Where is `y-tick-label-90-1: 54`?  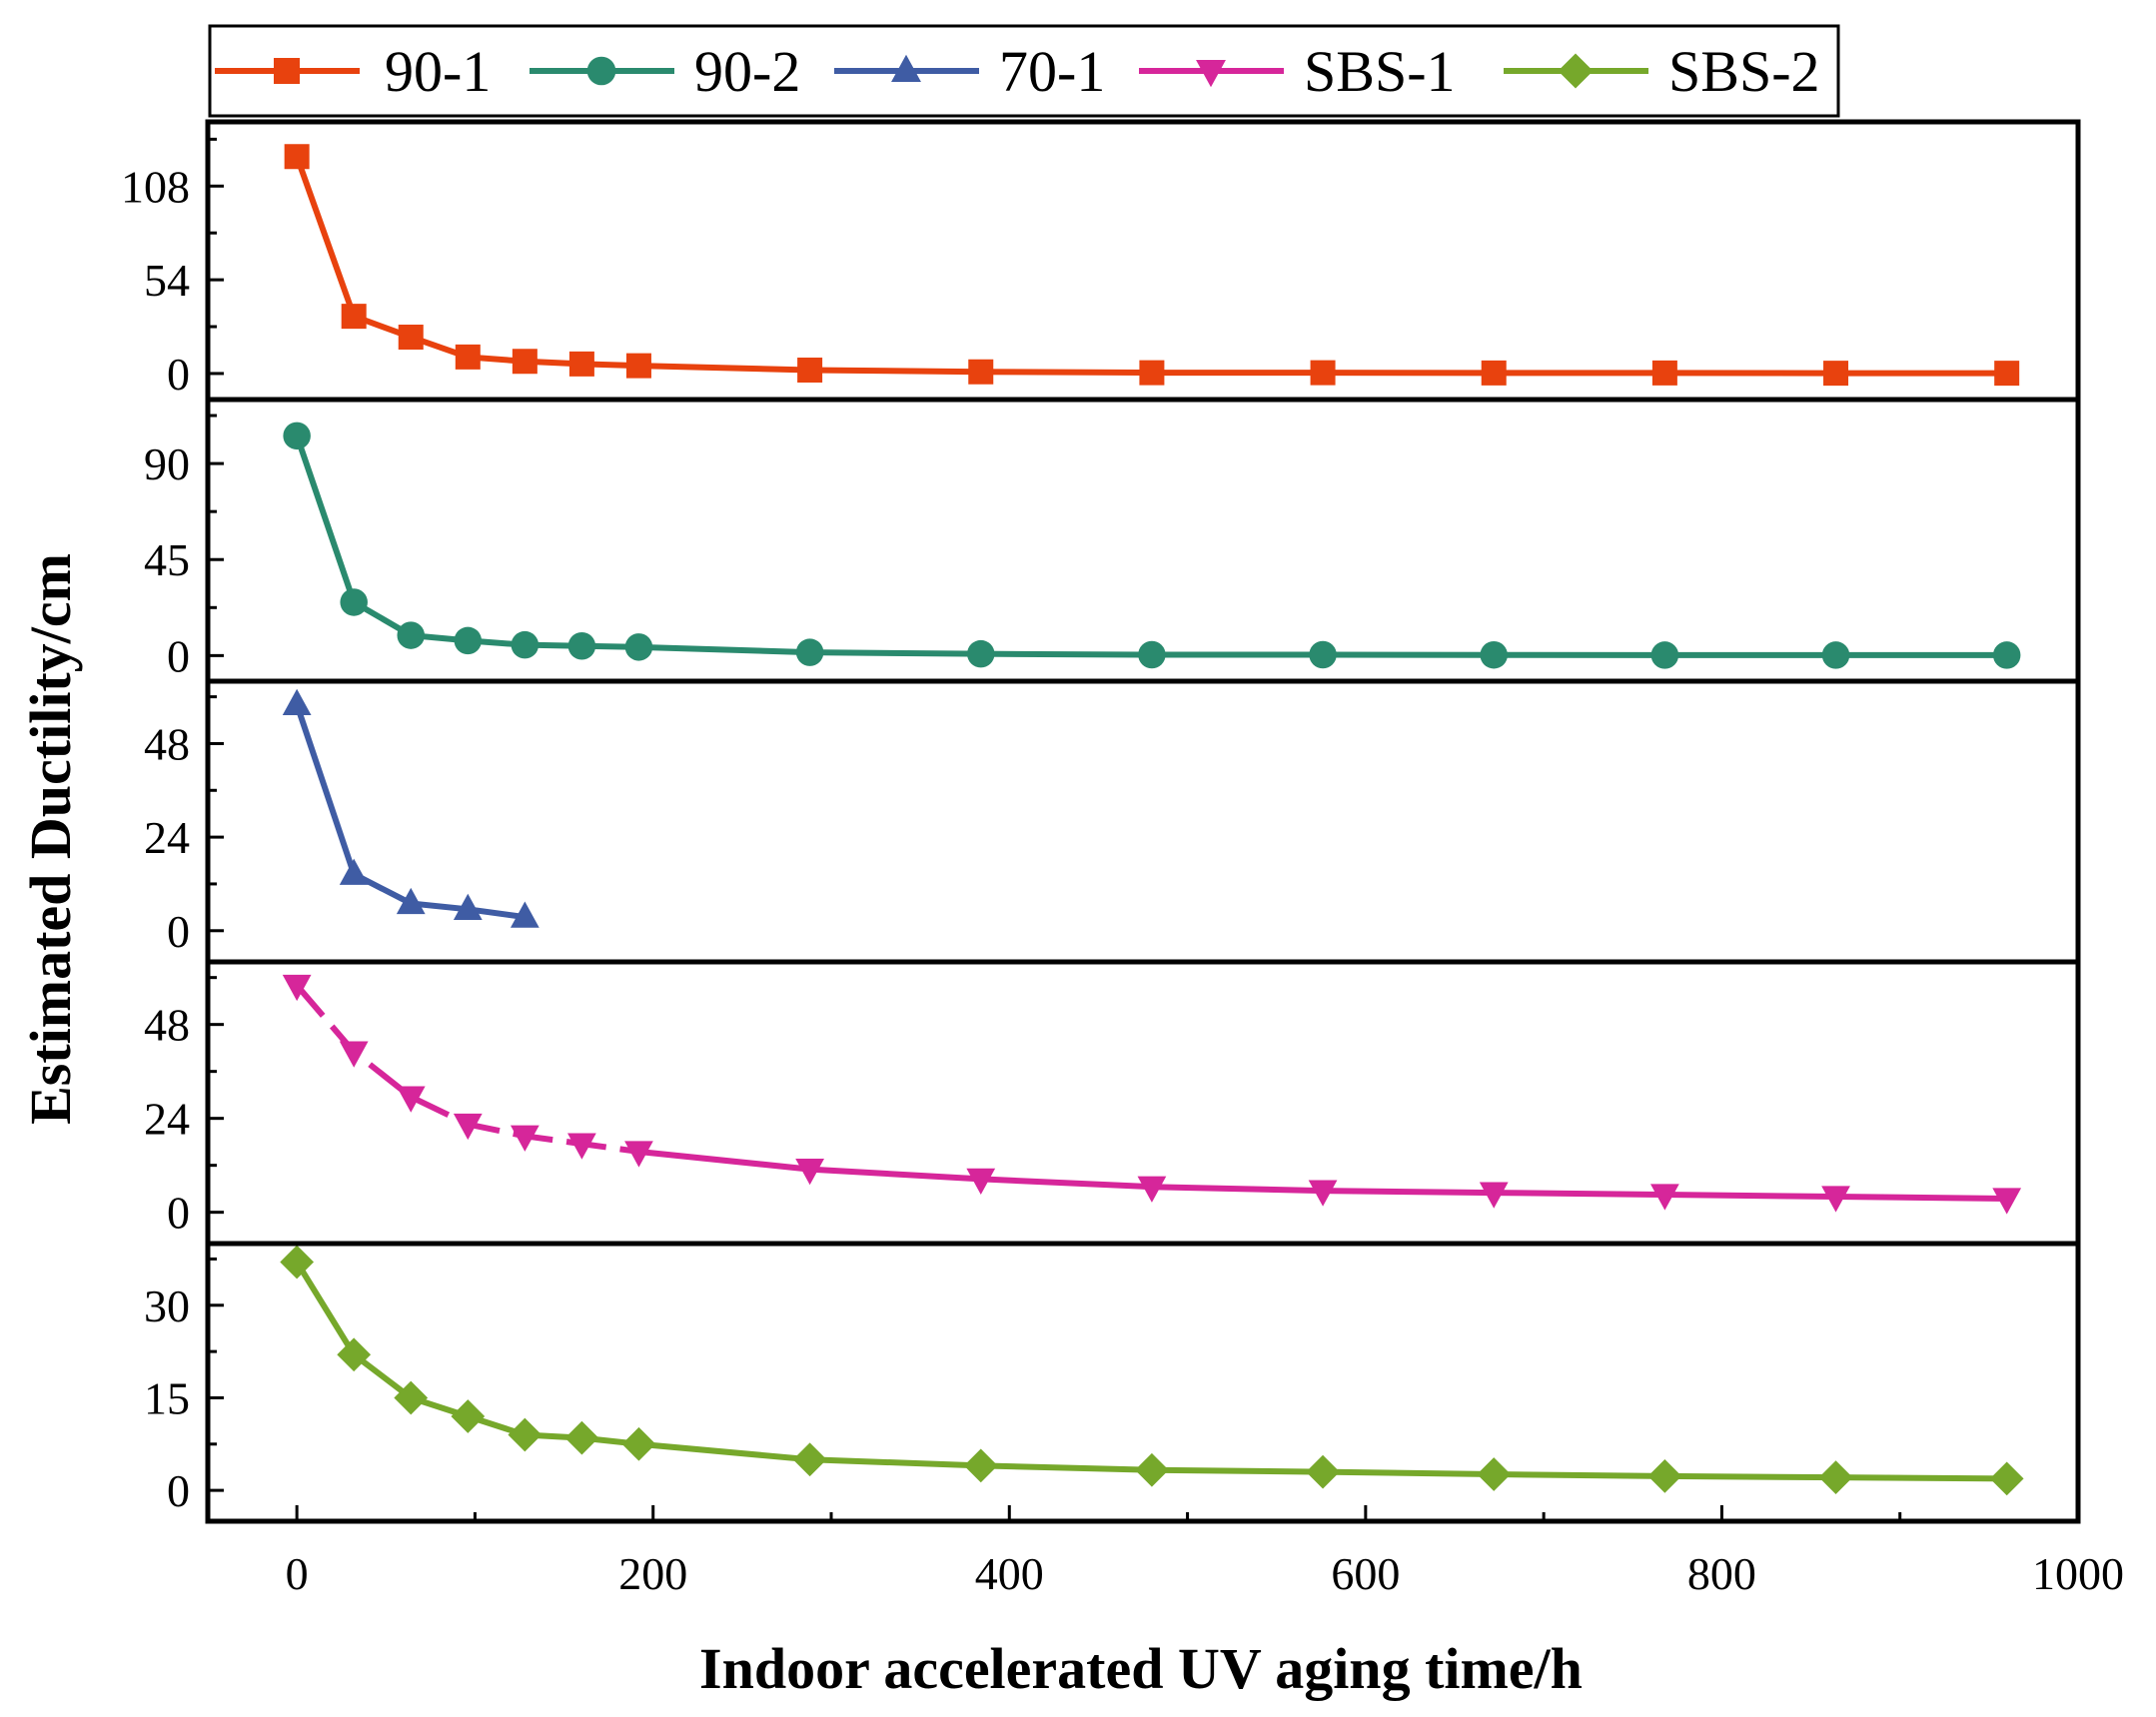
y-tick-label-90-1: 54 is located at coordinates (167, 281).